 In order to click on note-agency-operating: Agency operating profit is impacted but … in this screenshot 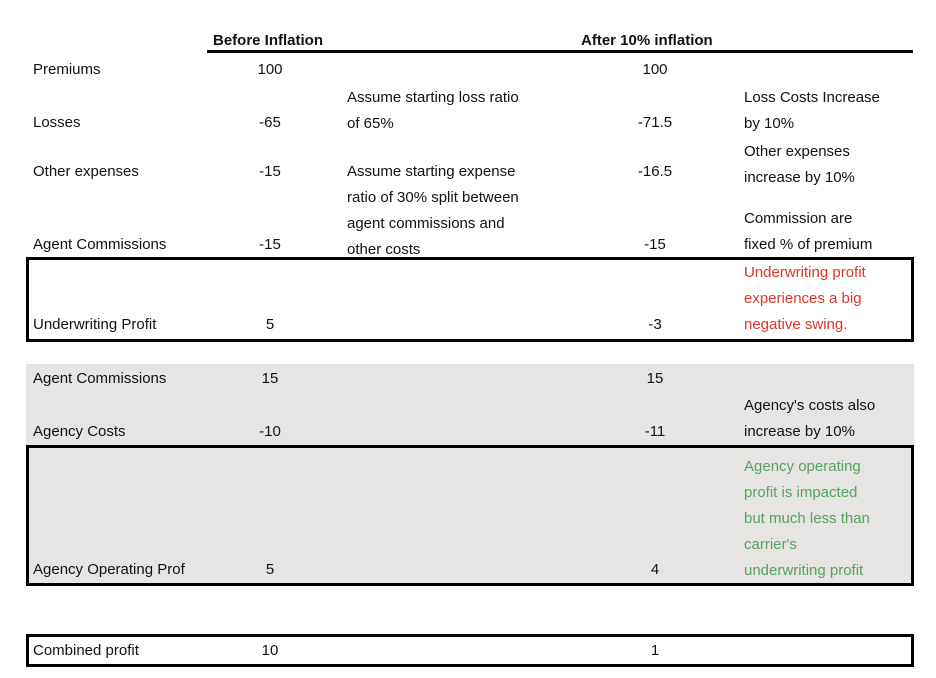, I will do `click(807, 518)`.